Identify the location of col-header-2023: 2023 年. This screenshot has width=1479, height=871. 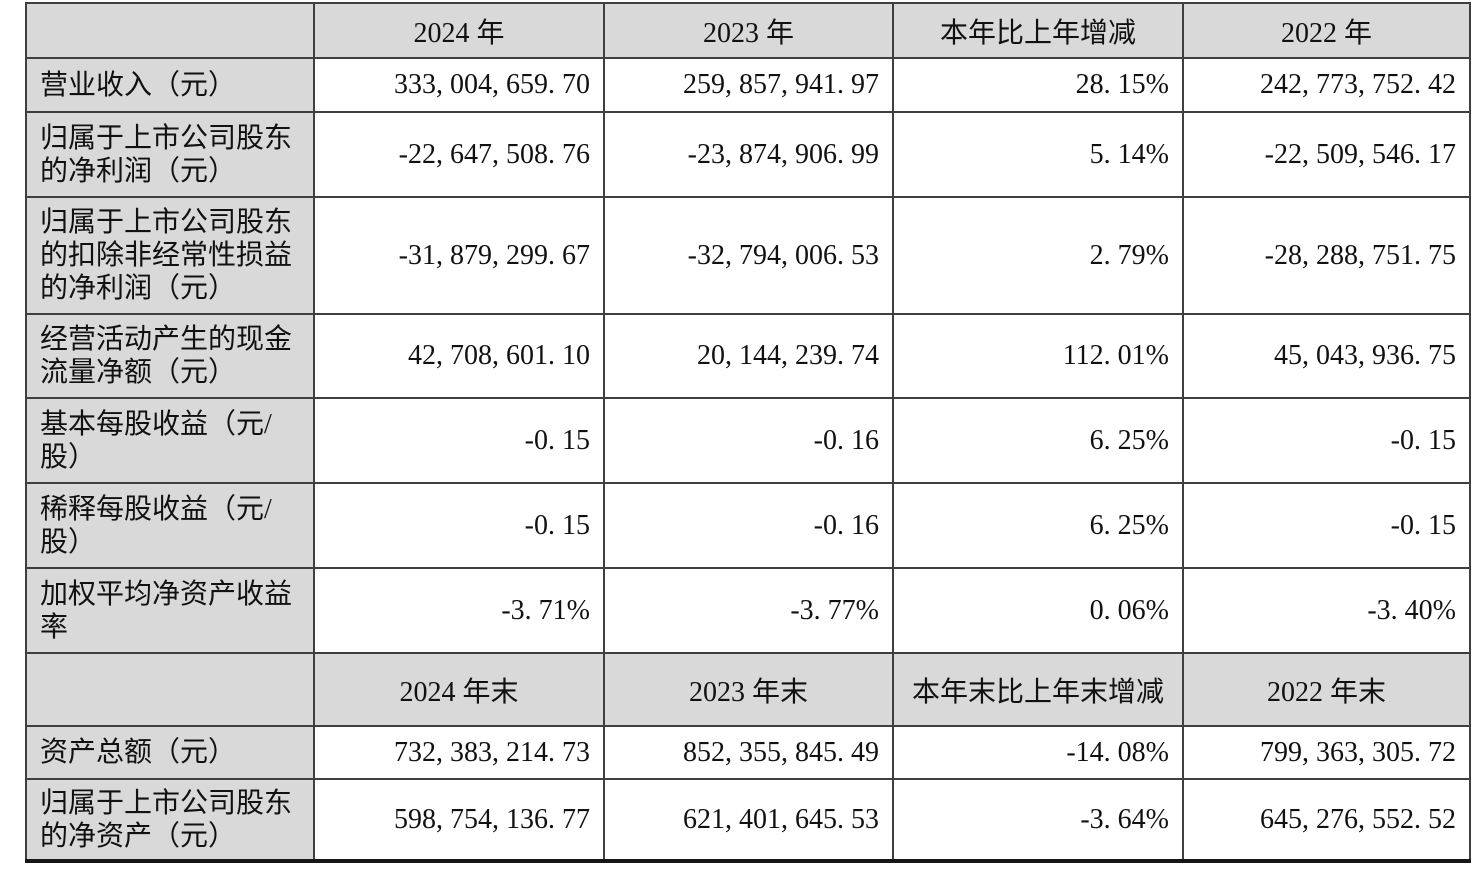
(748, 30).